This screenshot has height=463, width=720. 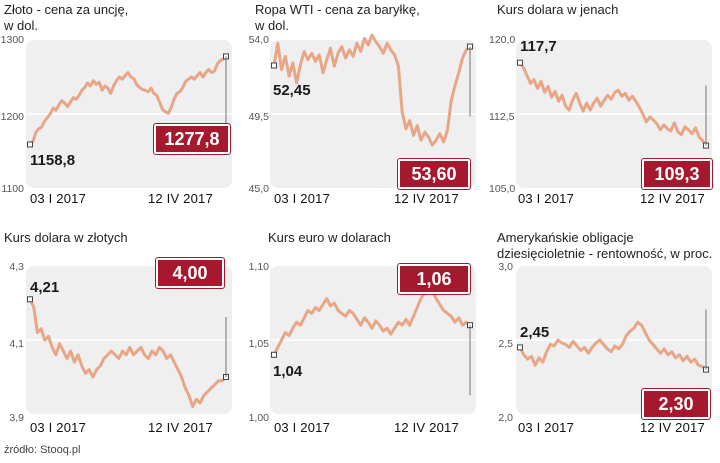 What do you see at coordinates (558, 9) in the screenshot?
I see `chart-title: Kurs dolara w jenach` at bounding box center [558, 9].